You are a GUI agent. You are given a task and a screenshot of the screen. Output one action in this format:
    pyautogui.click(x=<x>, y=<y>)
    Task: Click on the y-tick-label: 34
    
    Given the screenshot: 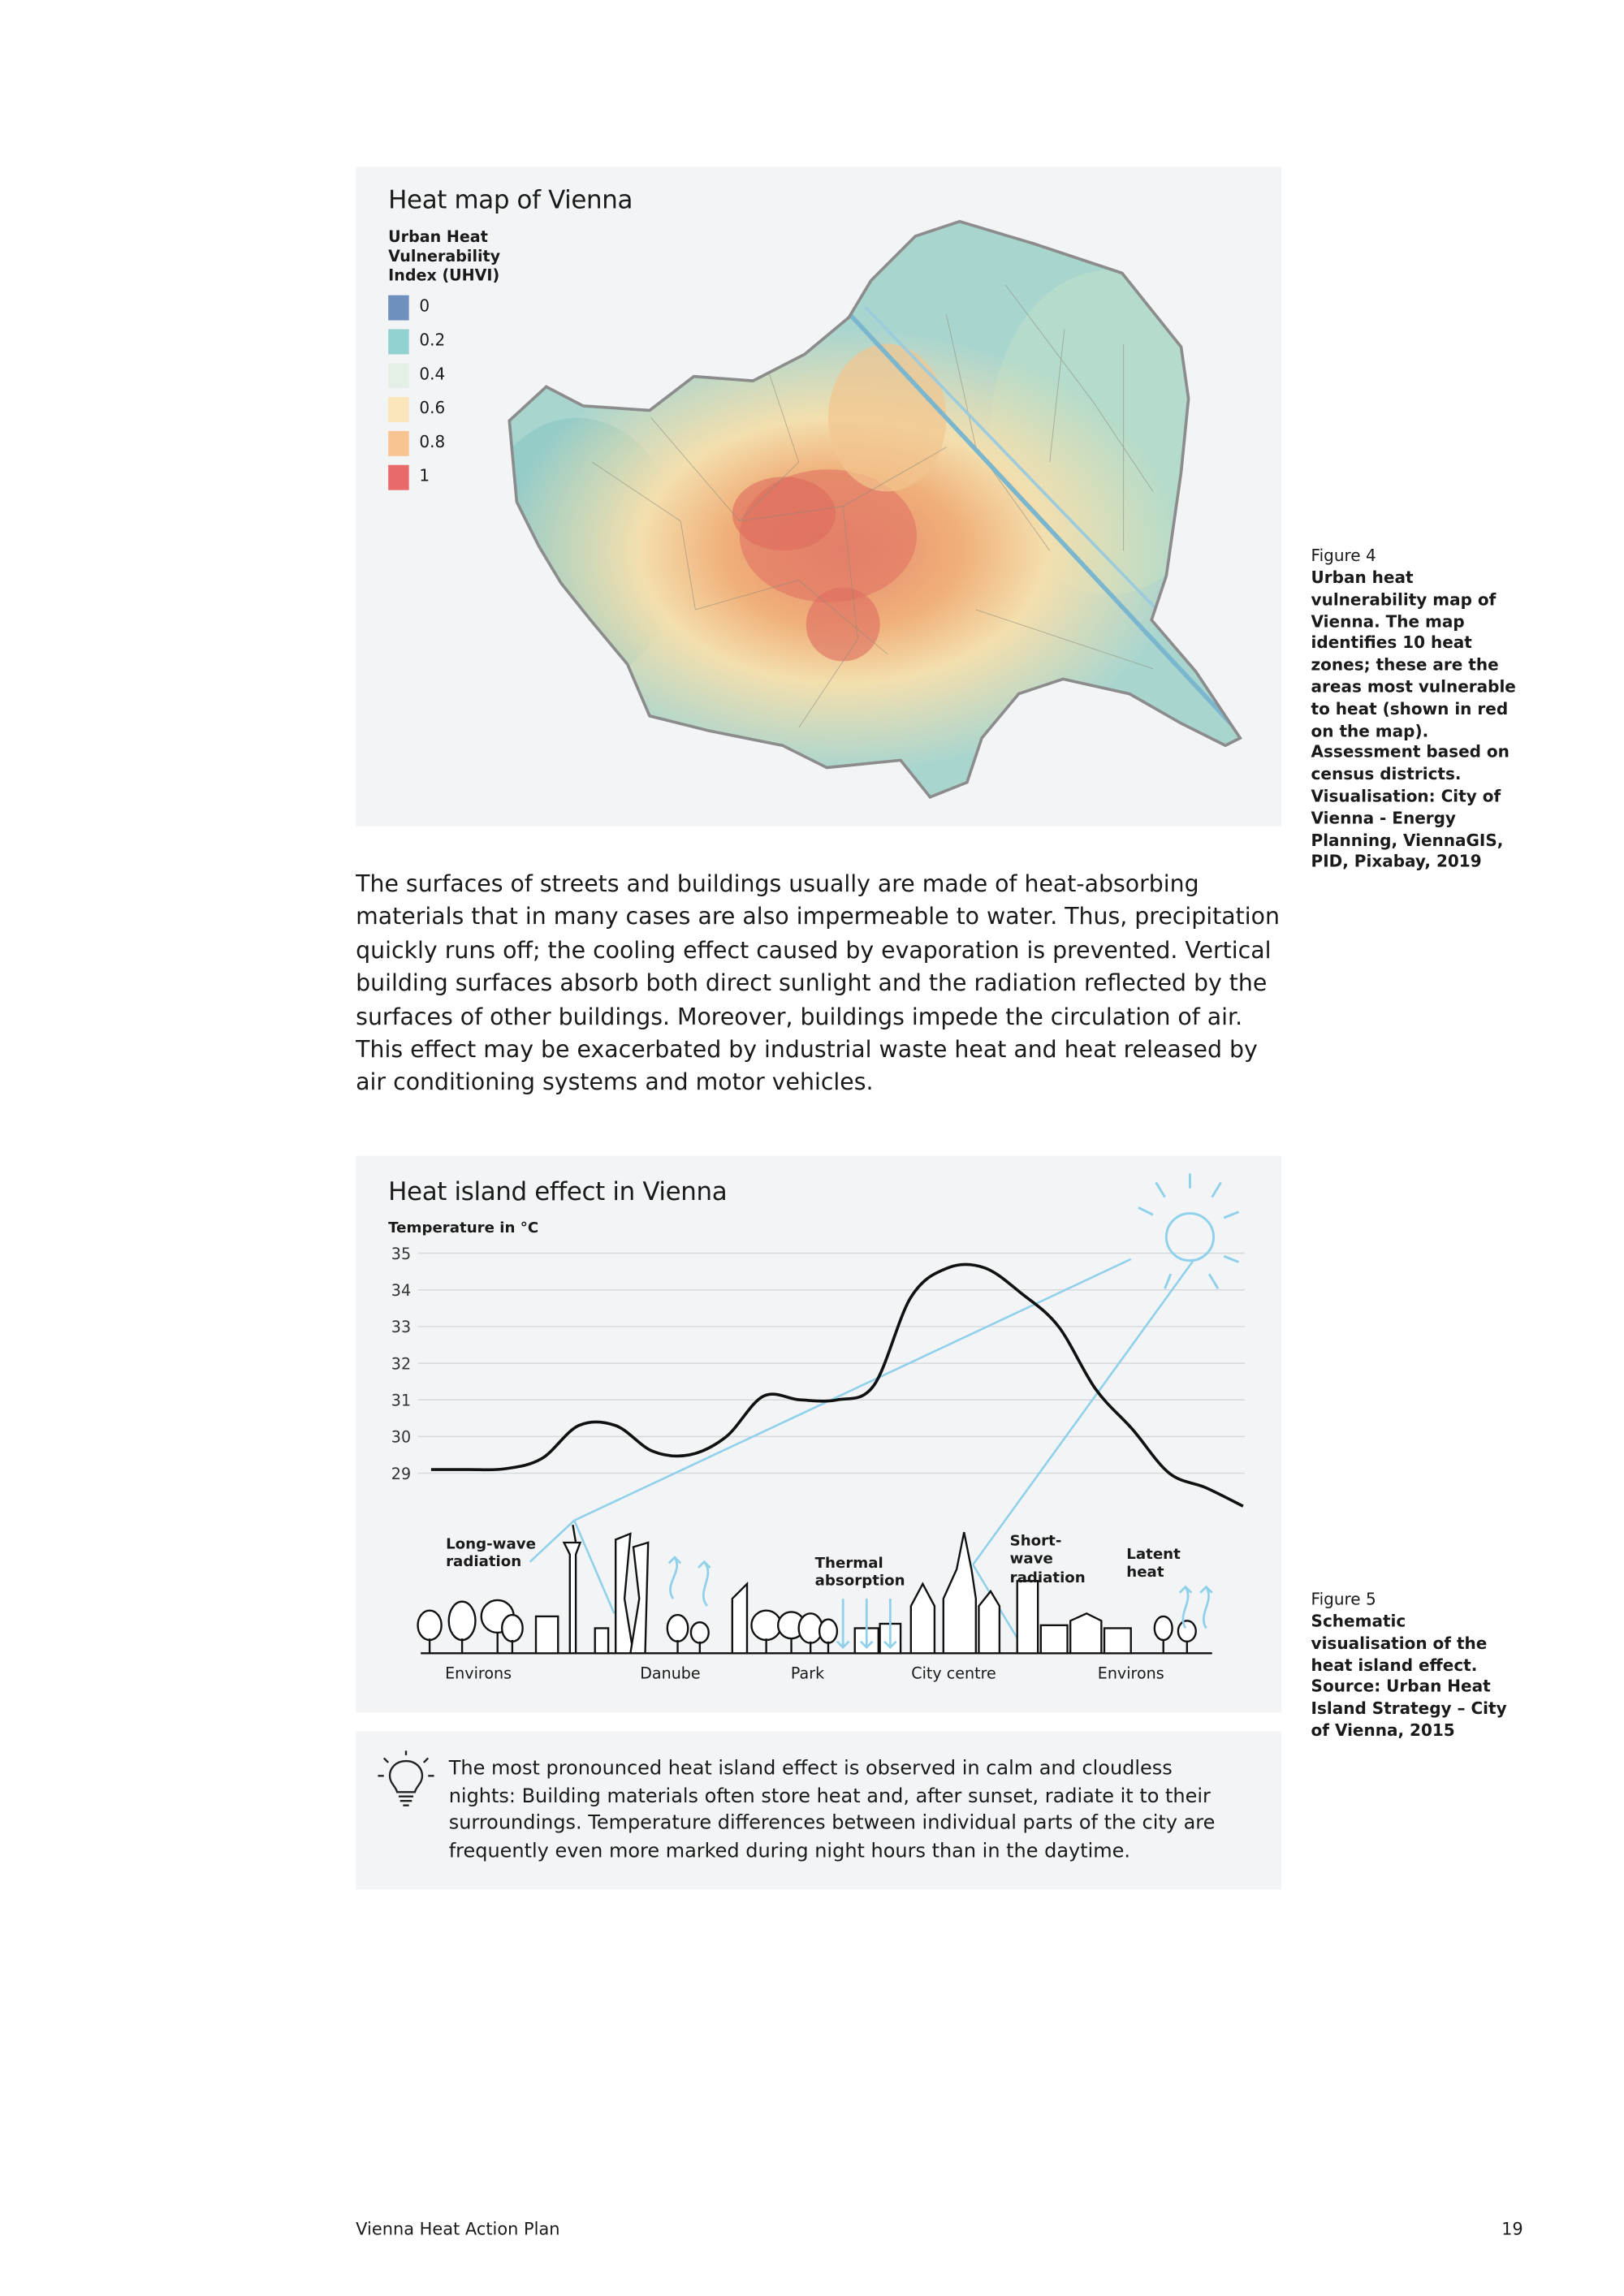 What is the action you would take?
    pyautogui.click(x=401, y=1290)
    